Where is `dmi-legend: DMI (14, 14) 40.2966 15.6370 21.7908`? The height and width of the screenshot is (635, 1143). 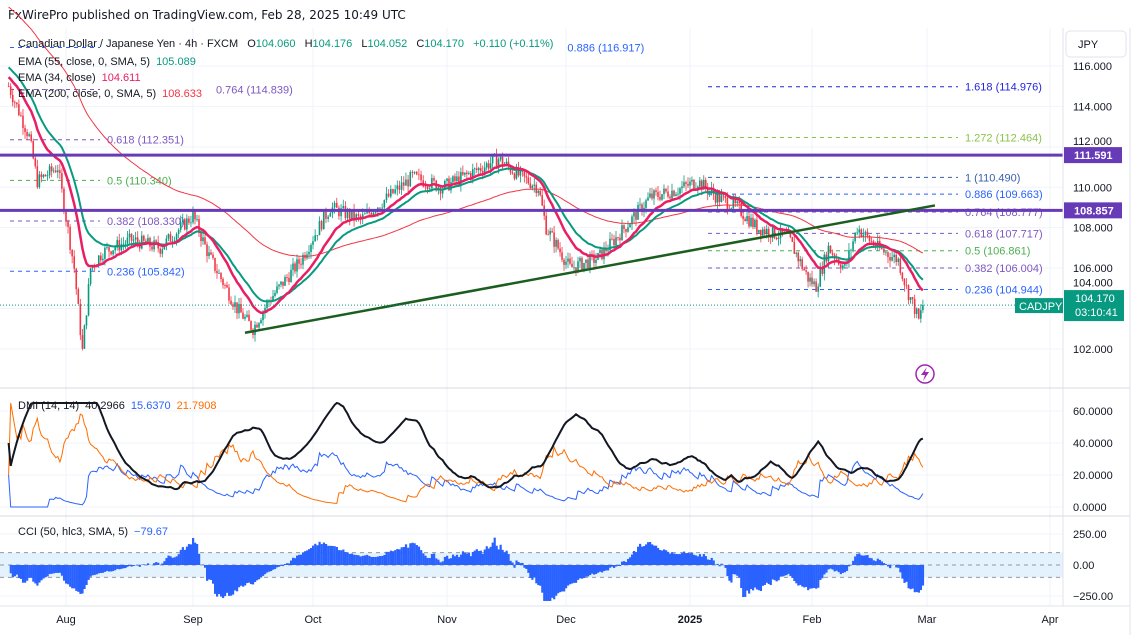 dmi-legend: DMI (14, 14) 40.2966 15.6370 21.7908 is located at coordinates (117, 406).